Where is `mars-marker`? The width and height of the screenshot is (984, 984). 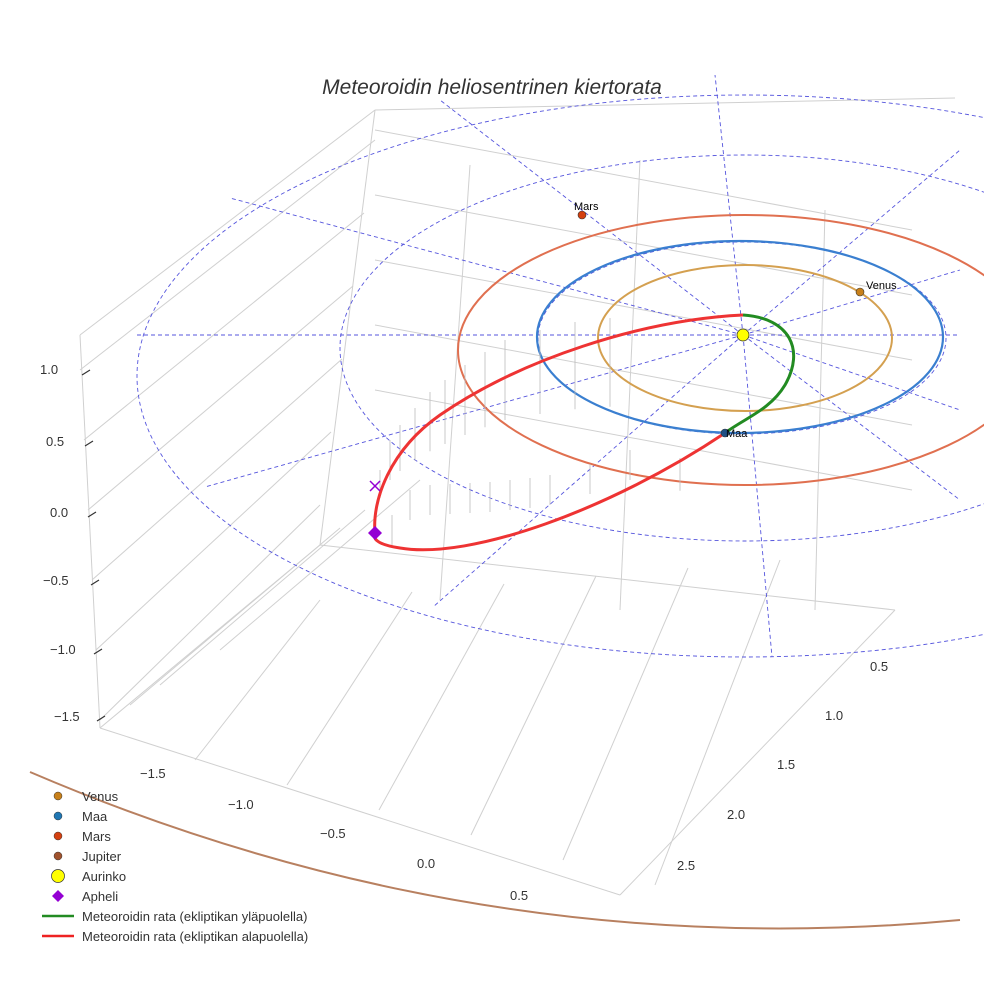 mars-marker is located at coordinates (582, 215).